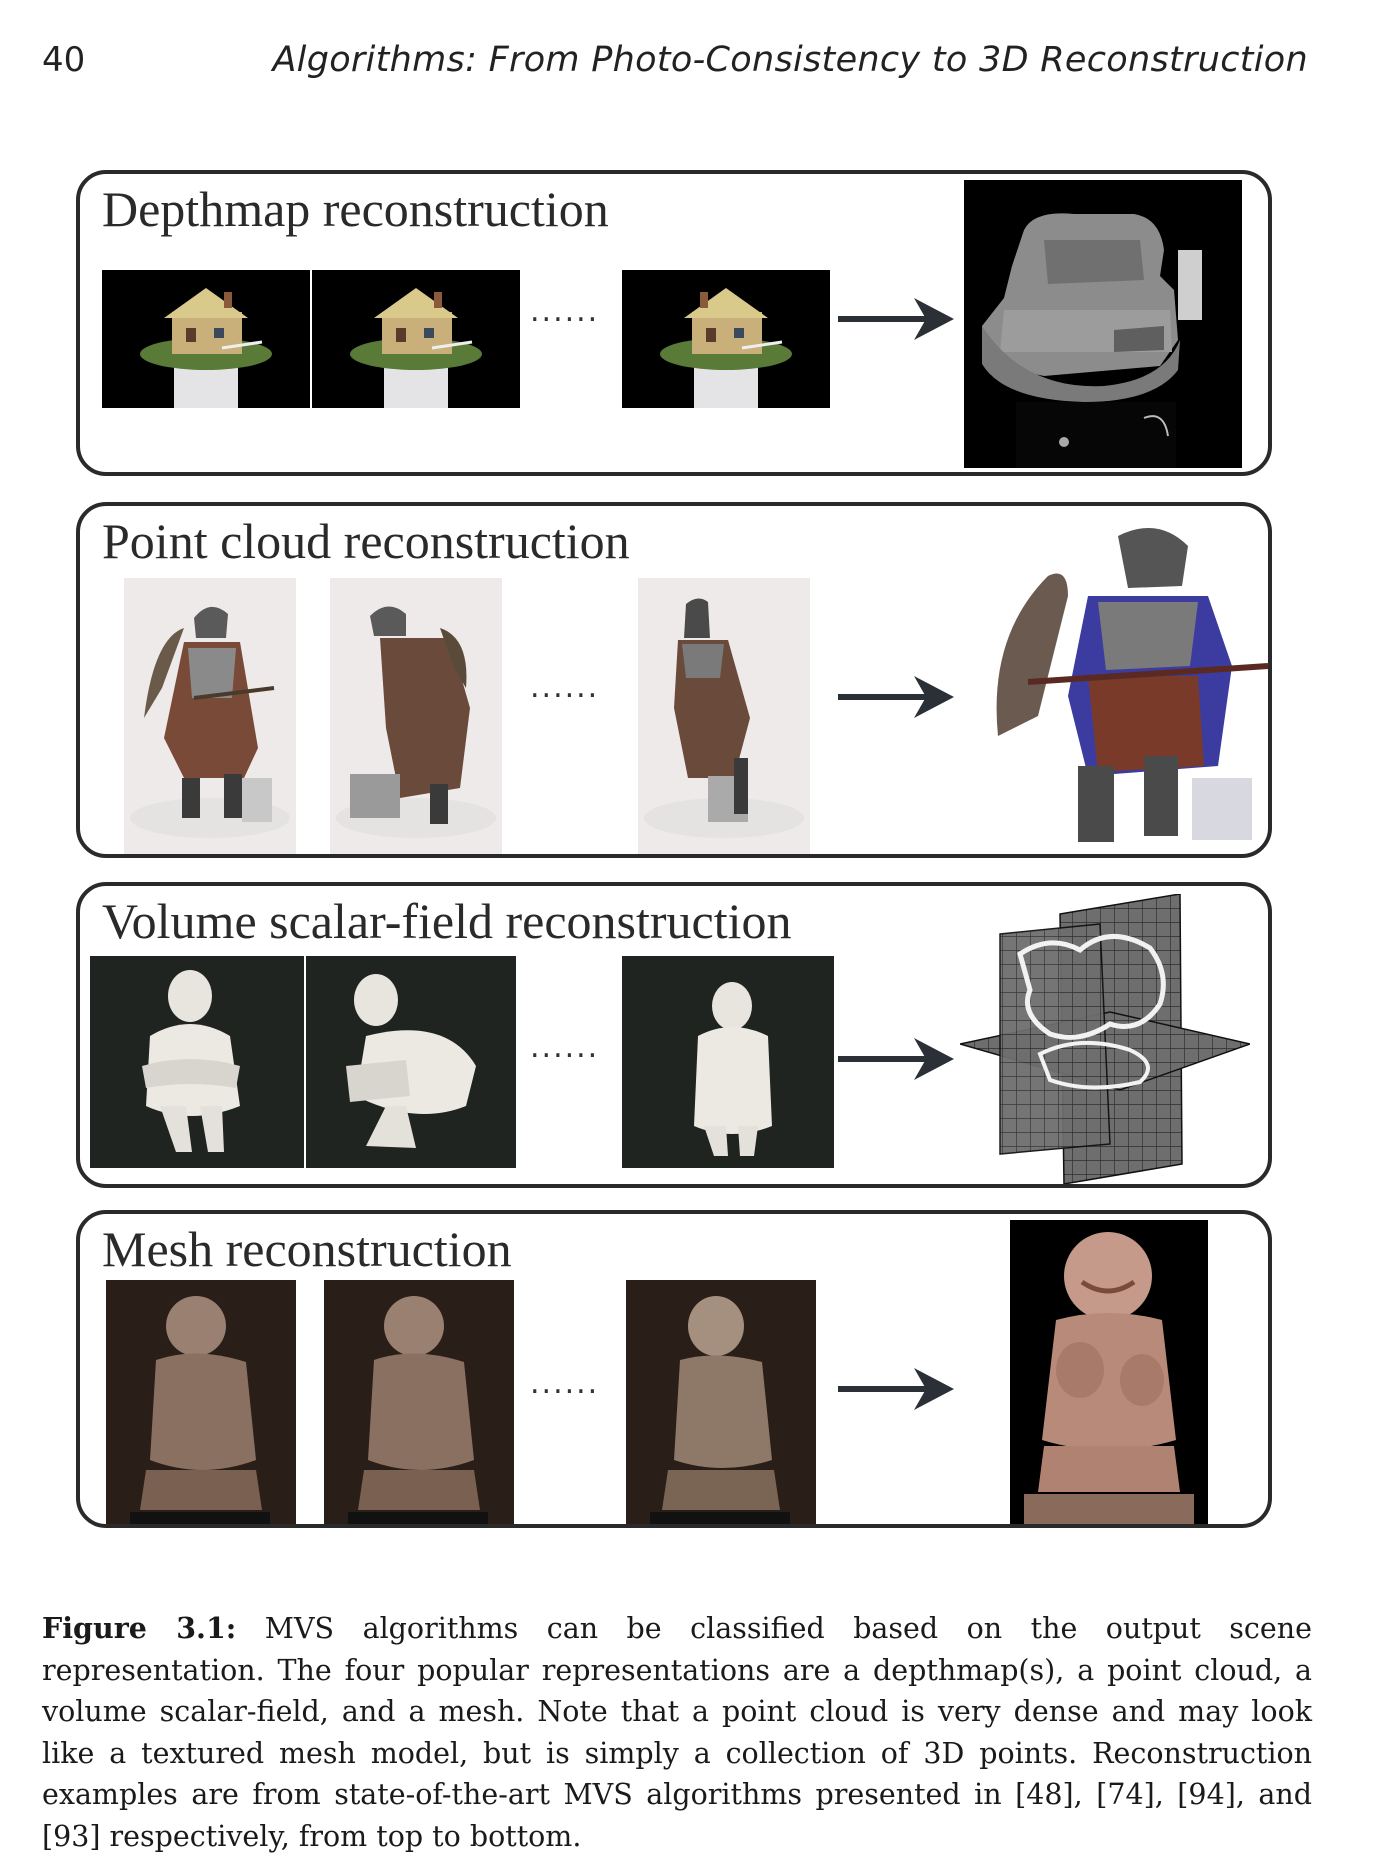  What do you see at coordinates (1109, 1372) in the screenshot?
I see `result-mesh-image` at bounding box center [1109, 1372].